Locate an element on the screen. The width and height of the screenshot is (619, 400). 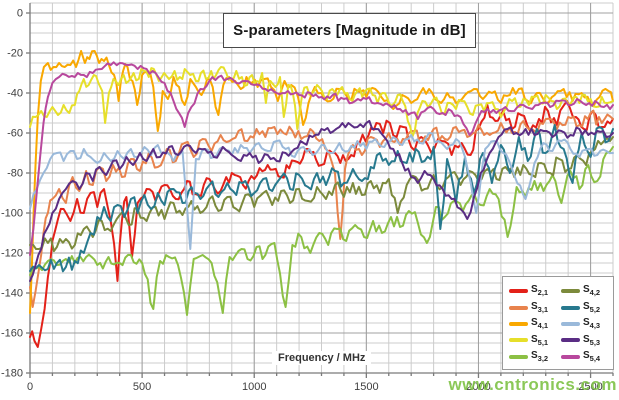
y-tick-label: -100 is located at coordinates (12, 214).